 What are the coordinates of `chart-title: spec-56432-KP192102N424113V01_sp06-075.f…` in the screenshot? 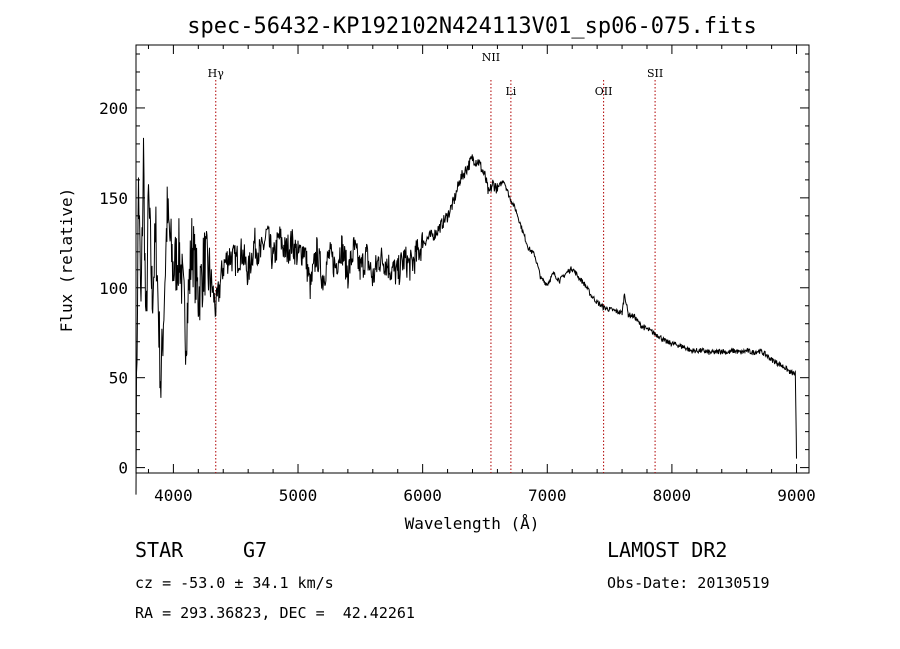 It's located at (472, 26).